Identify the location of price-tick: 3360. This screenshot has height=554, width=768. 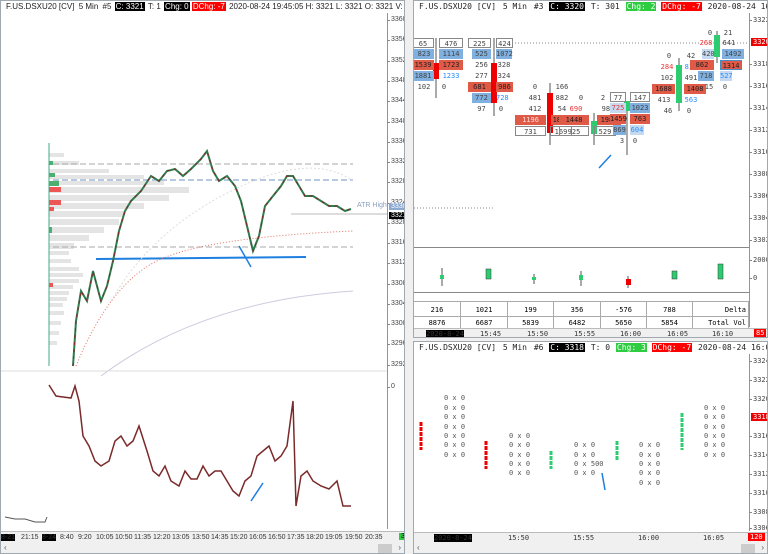
(395, 19).